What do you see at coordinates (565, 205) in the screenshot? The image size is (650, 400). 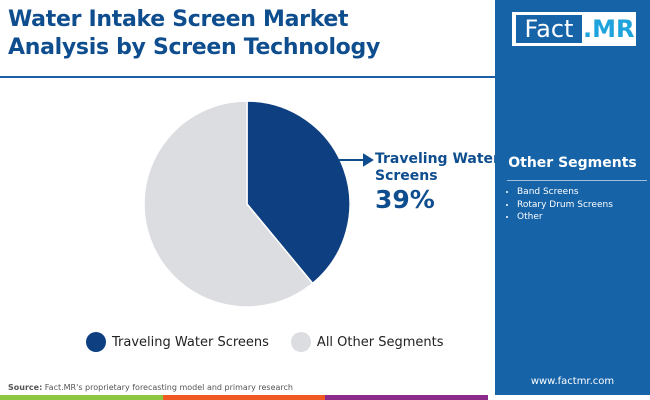 I see `list-item: Rotary Drum Screens` at bounding box center [565, 205].